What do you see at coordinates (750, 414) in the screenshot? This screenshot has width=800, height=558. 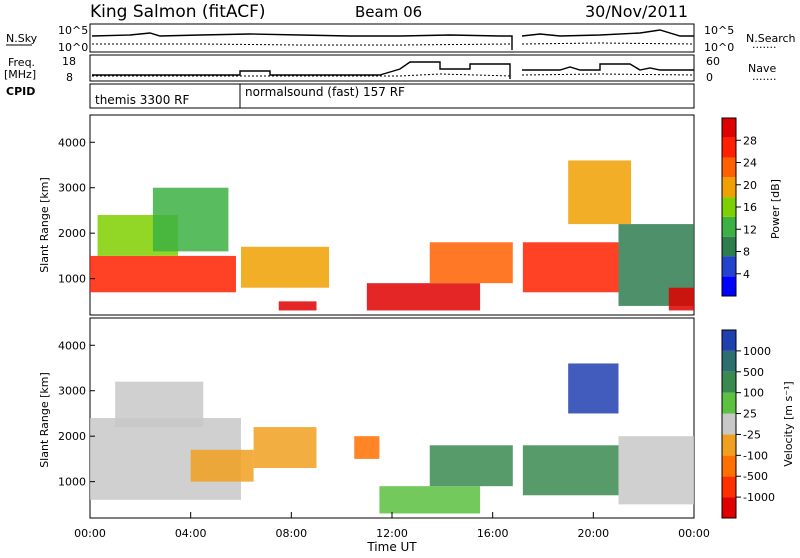 I see `velocity-colorbar-tick-label-3: 25` at bounding box center [750, 414].